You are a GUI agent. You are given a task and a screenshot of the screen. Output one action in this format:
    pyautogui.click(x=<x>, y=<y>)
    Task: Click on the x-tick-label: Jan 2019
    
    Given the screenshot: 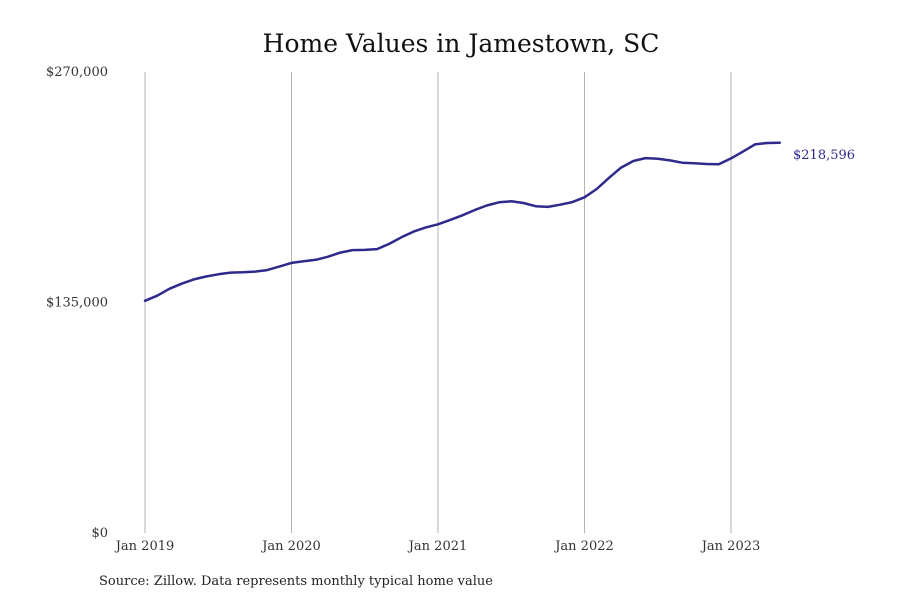 What is the action you would take?
    pyautogui.click(x=144, y=546)
    